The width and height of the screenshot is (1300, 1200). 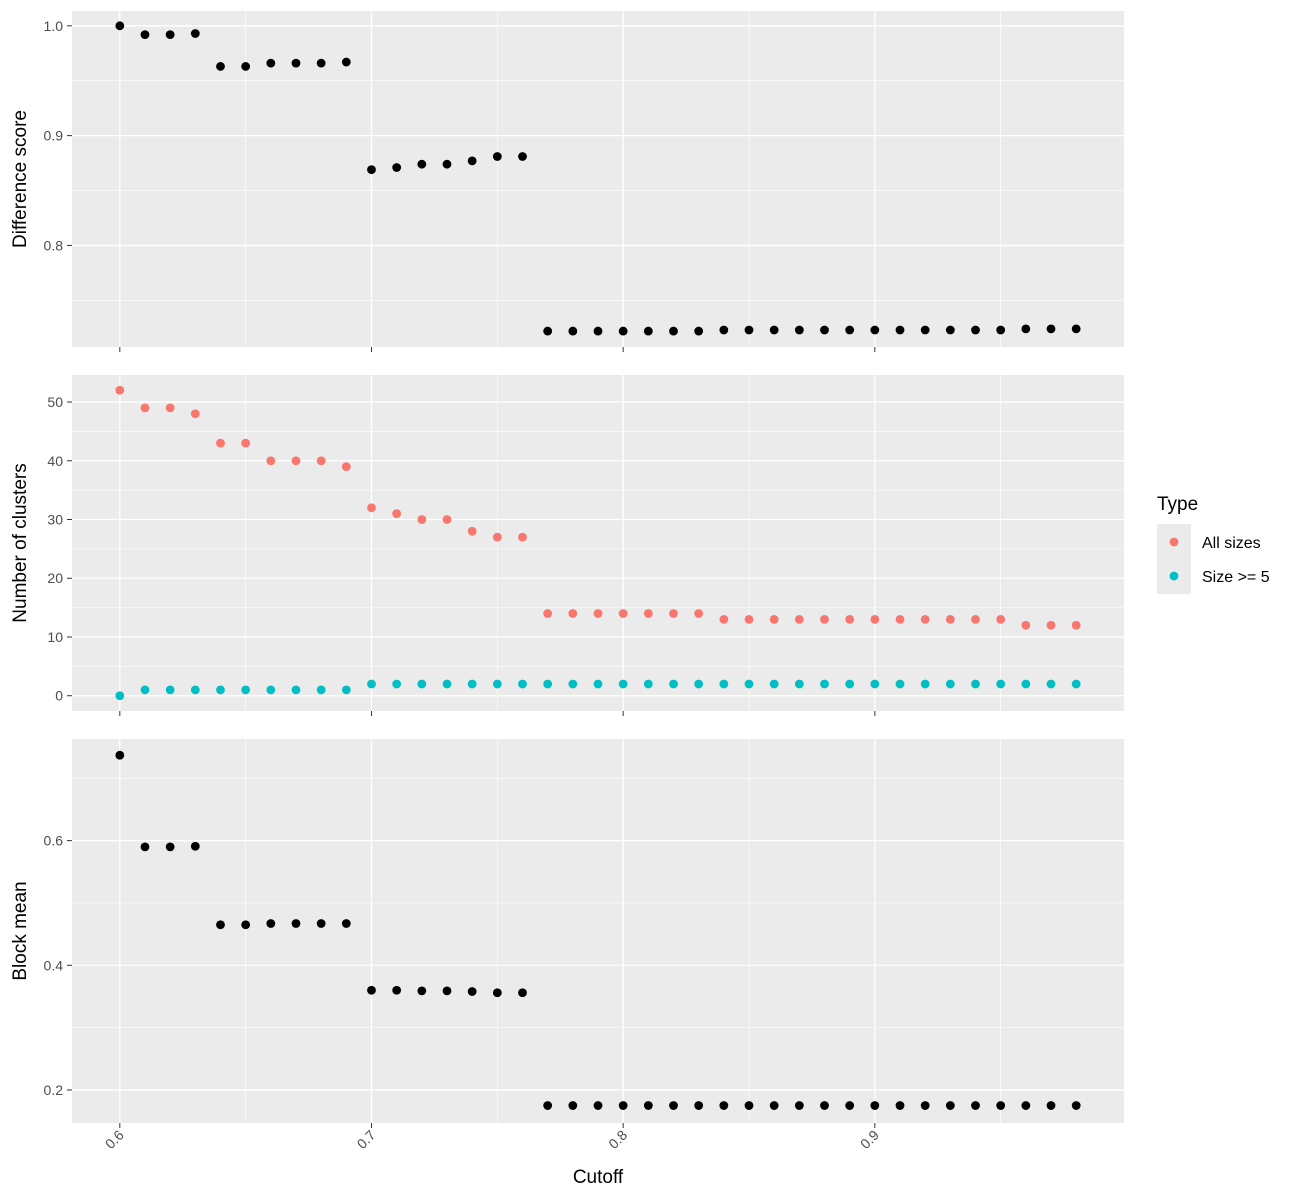 I want to click on legend-key-background, so click(x=1174, y=559).